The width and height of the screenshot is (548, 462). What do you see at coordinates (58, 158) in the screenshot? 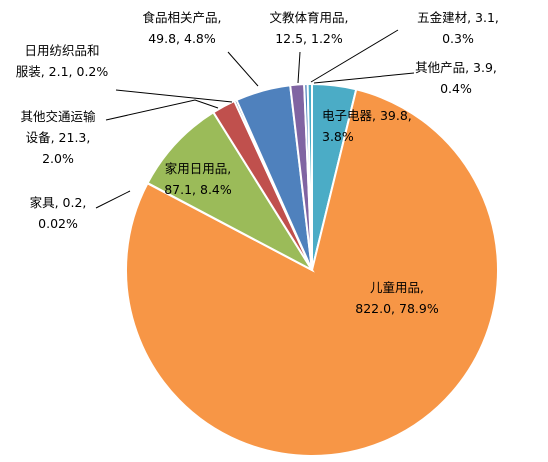
I see `data-label-4-line-2: 2.0%` at bounding box center [58, 158].